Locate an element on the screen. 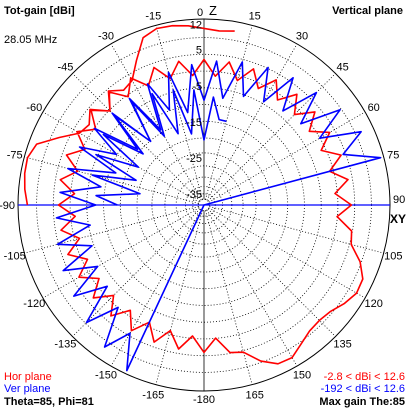 Image resolution: width=409 pixels, height=410 pixels. angle-tick-label: 0 is located at coordinates (200, 13).